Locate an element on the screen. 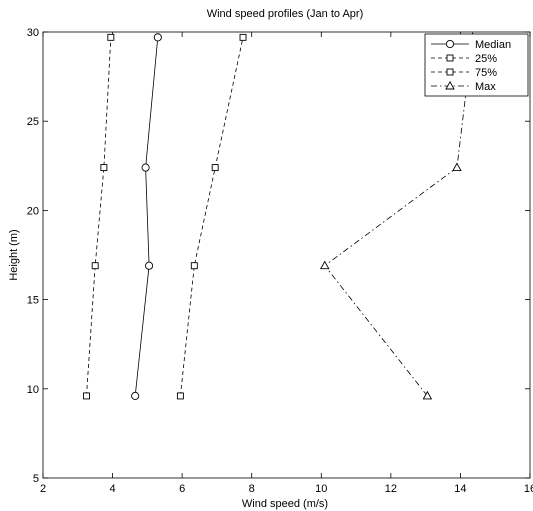 This screenshot has width=533, height=511. legend-marker-max is located at coordinates (450, 85).